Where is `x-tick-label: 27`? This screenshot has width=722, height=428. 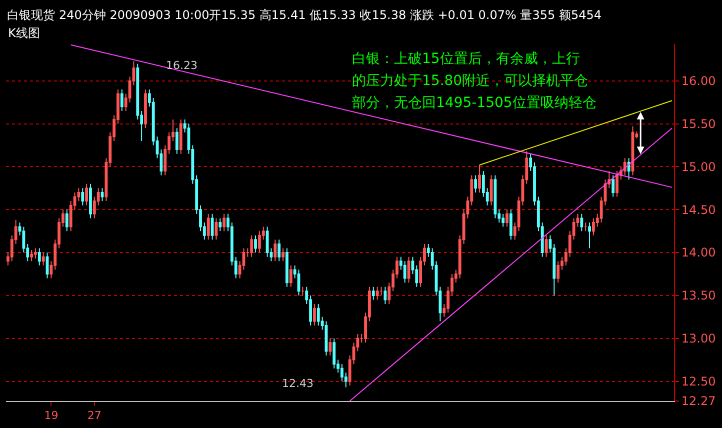
x-tick-label: 27 is located at coordinates (94, 415).